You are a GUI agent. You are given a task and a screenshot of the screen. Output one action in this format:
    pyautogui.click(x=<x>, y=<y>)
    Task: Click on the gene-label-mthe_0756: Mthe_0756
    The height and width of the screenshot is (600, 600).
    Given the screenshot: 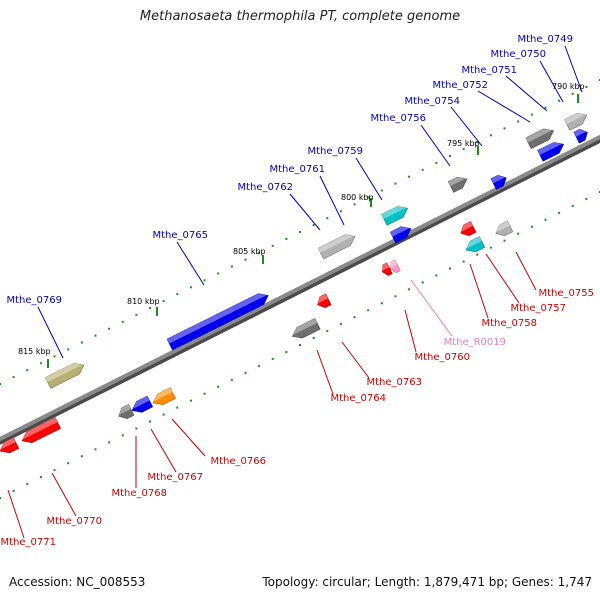 What is the action you would take?
    pyautogui.click(x=399, y=118)
    